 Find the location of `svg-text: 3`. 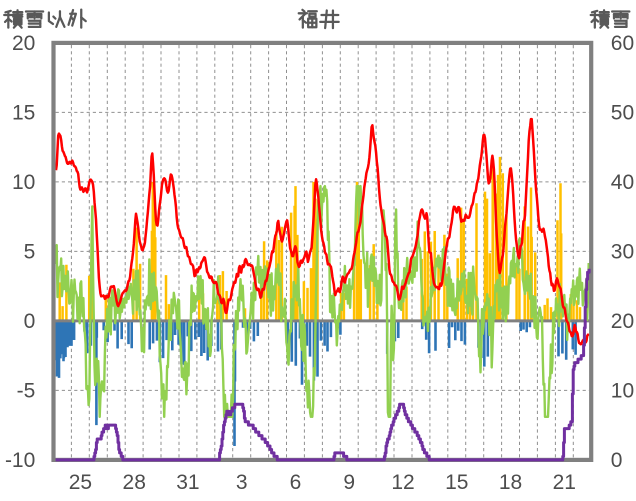

svg-text: 3 is located at coordinates (242, 482).